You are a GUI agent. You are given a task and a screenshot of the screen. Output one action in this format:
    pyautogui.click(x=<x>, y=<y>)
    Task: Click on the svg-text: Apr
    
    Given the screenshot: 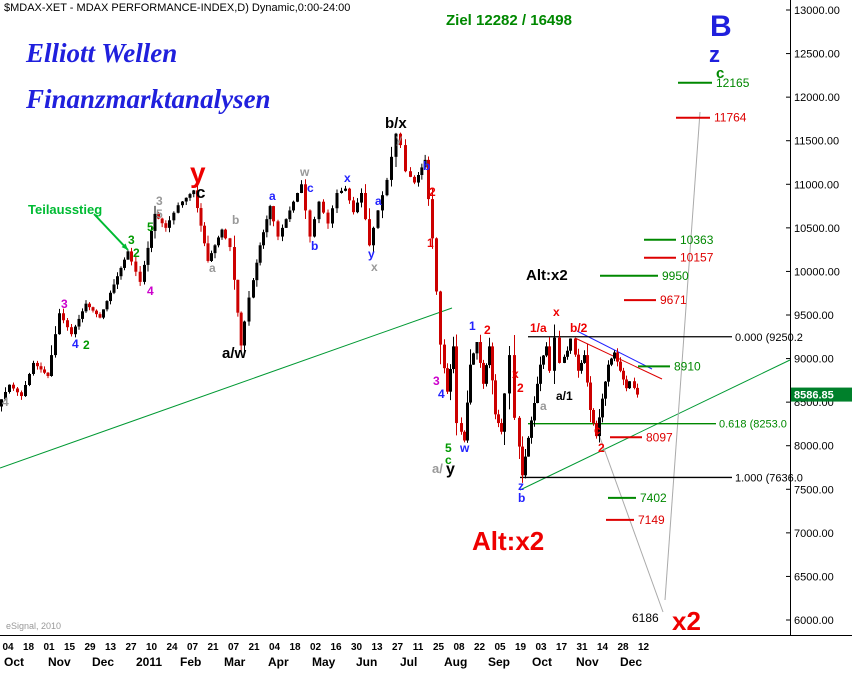 What is the action you would take?
    pyautogui.click(x=278, y=662)
    